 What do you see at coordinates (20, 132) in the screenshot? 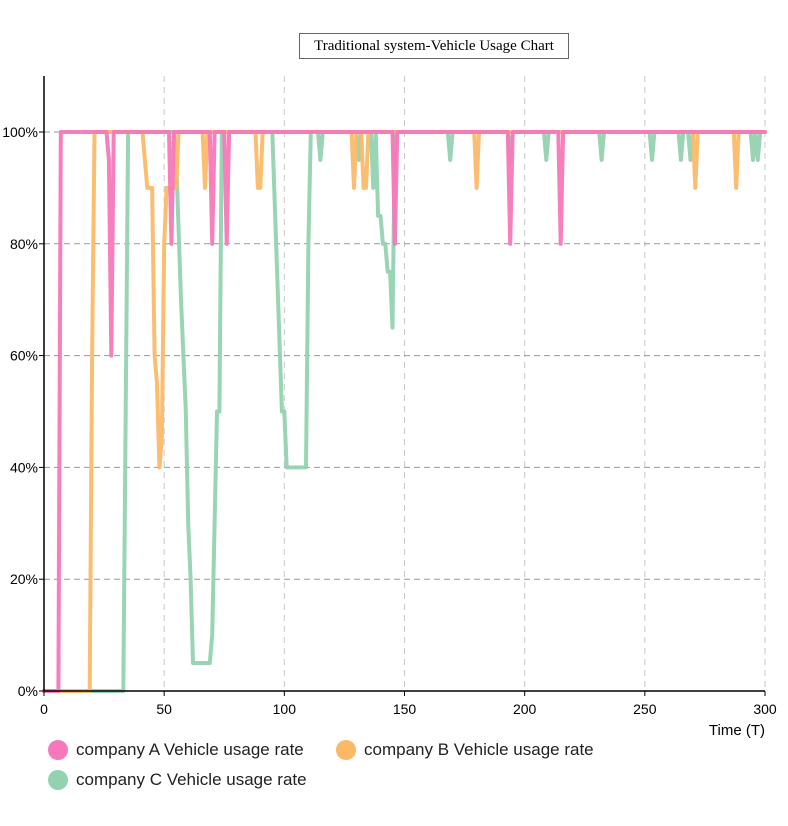
I see `y-tick-label-100: 100%` at bounding box center [20, 132].